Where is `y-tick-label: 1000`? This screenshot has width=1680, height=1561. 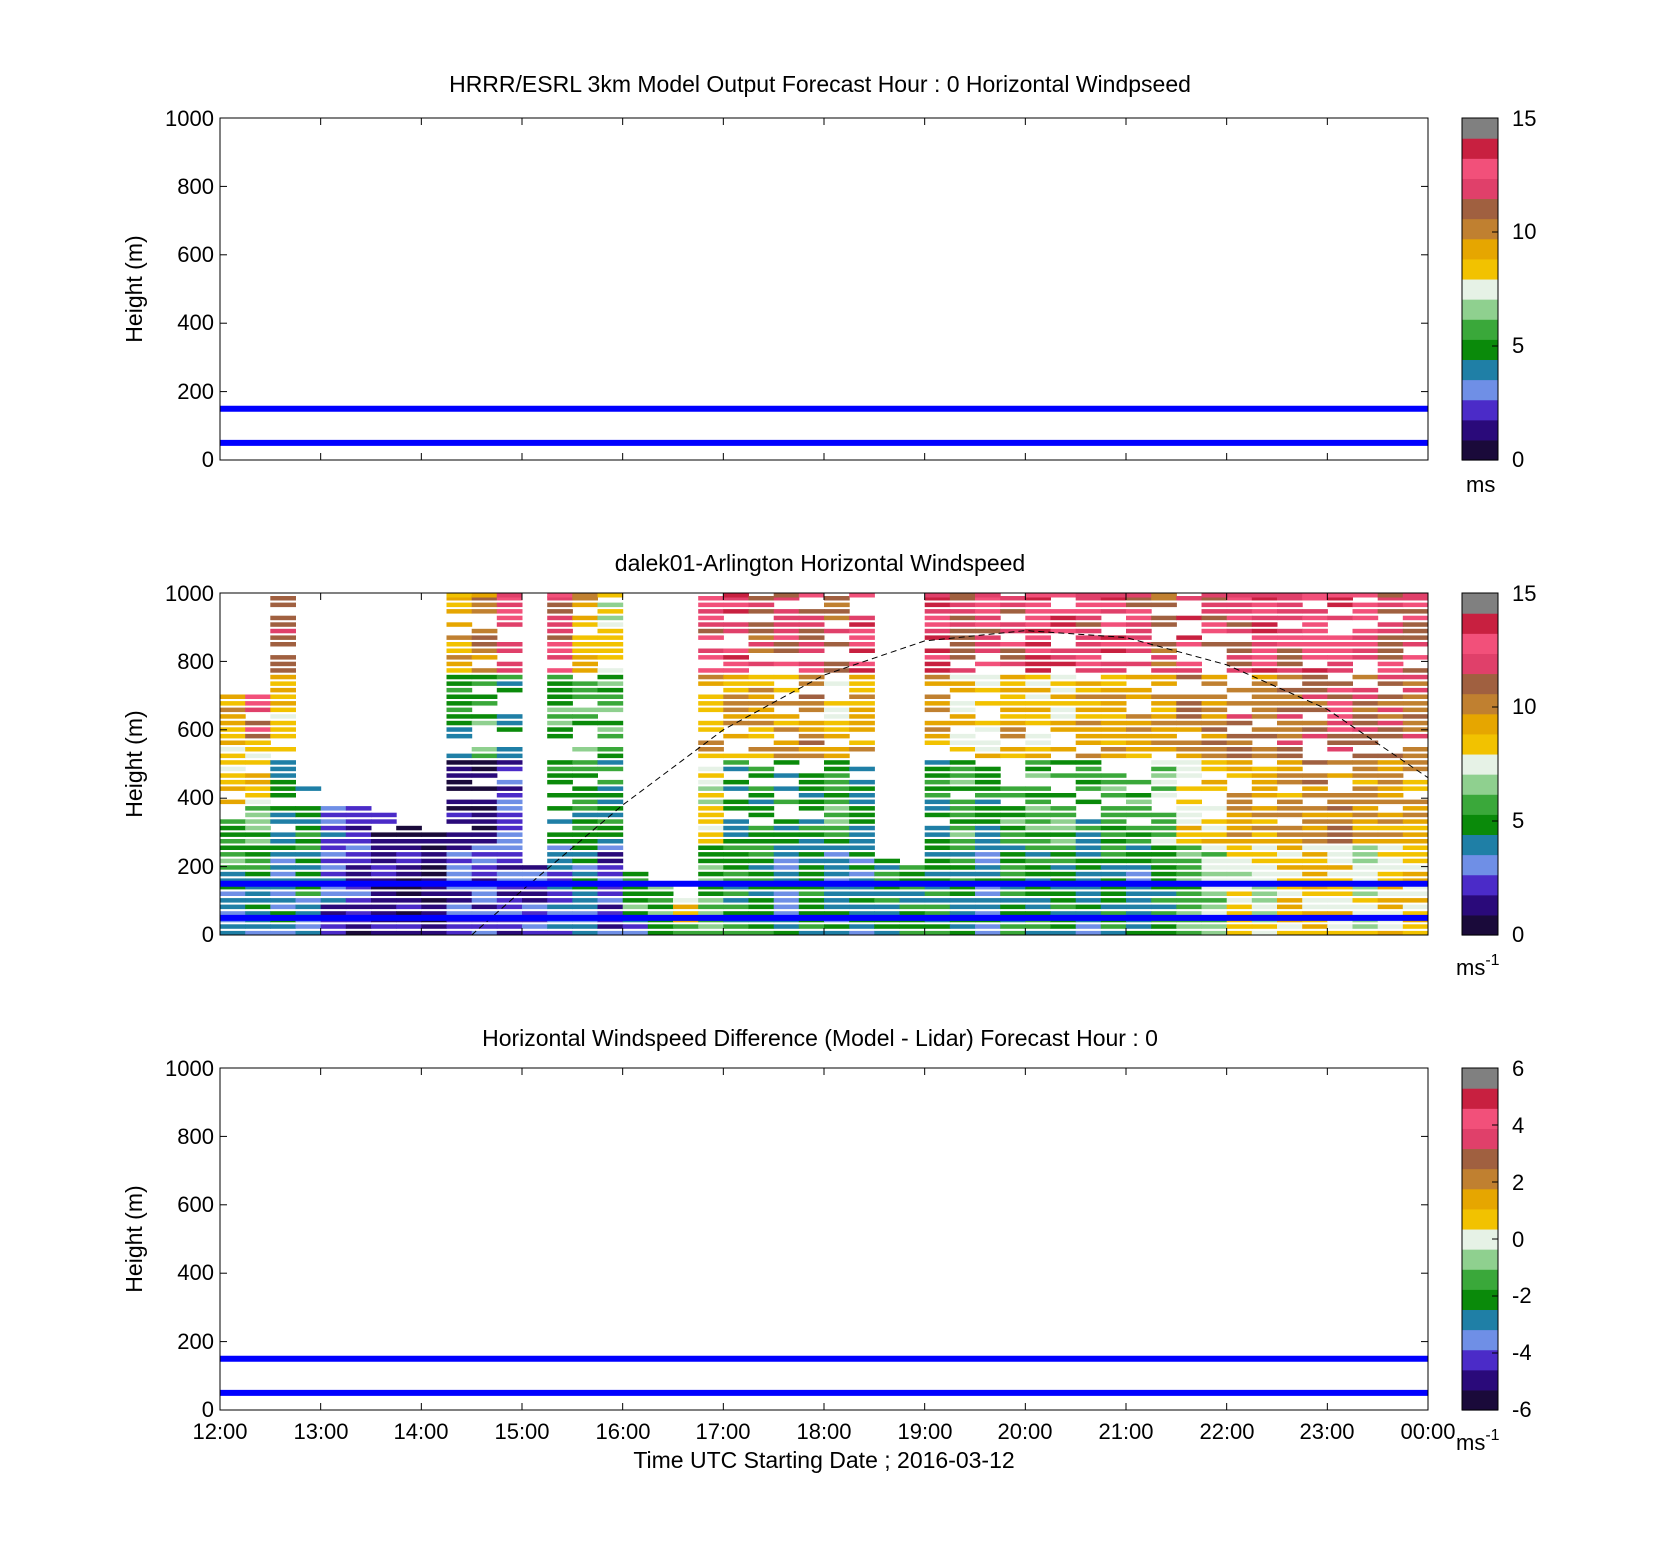 y-tick-label: 1000 is located at coordinates (189, 1068).